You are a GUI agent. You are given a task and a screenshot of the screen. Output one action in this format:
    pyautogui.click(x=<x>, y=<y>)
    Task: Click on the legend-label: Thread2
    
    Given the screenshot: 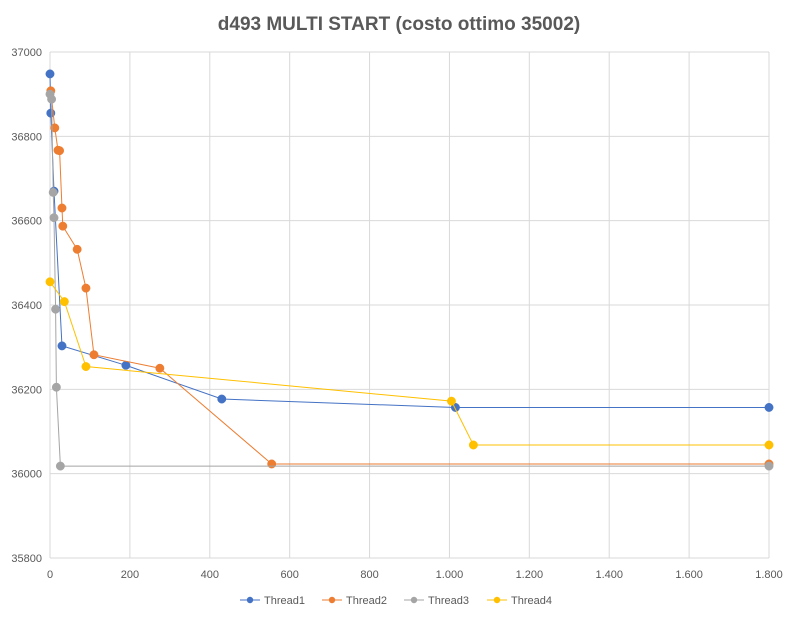 What is the action you would take?
    pyautogui.click(x=366, y=601)
    